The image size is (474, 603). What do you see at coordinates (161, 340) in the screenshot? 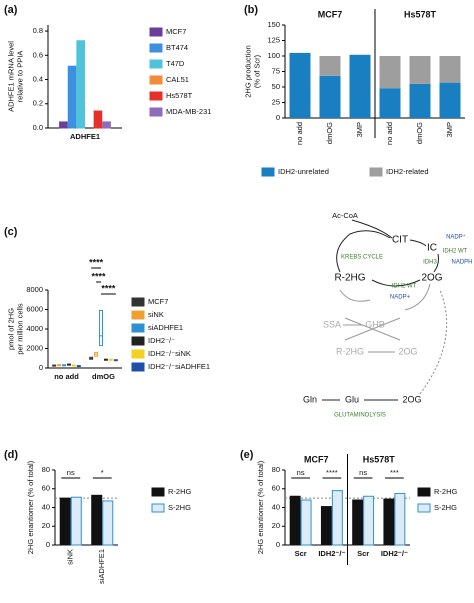
I see `legend-label: IDH2⁻/⁻` at bounding box center [161, 340].